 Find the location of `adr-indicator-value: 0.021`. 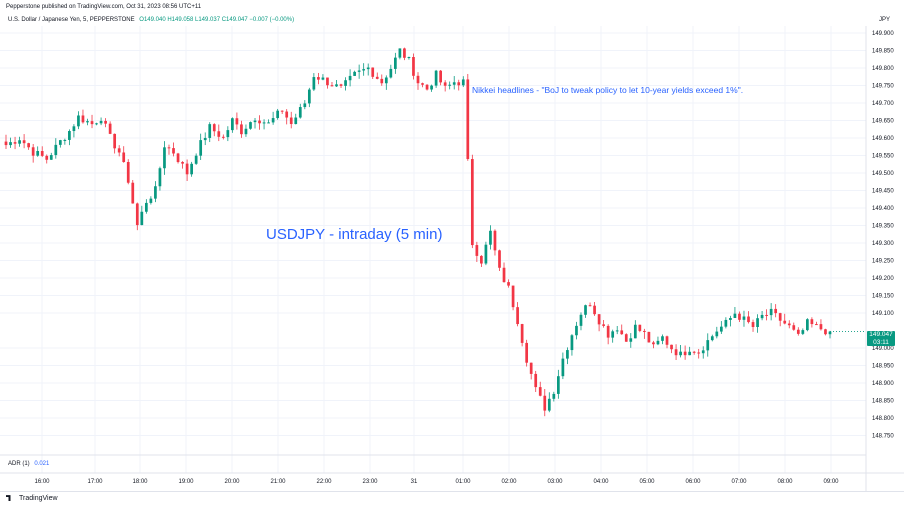

adr-indicator-value: 0.021 is located at coordinates (42, 464).